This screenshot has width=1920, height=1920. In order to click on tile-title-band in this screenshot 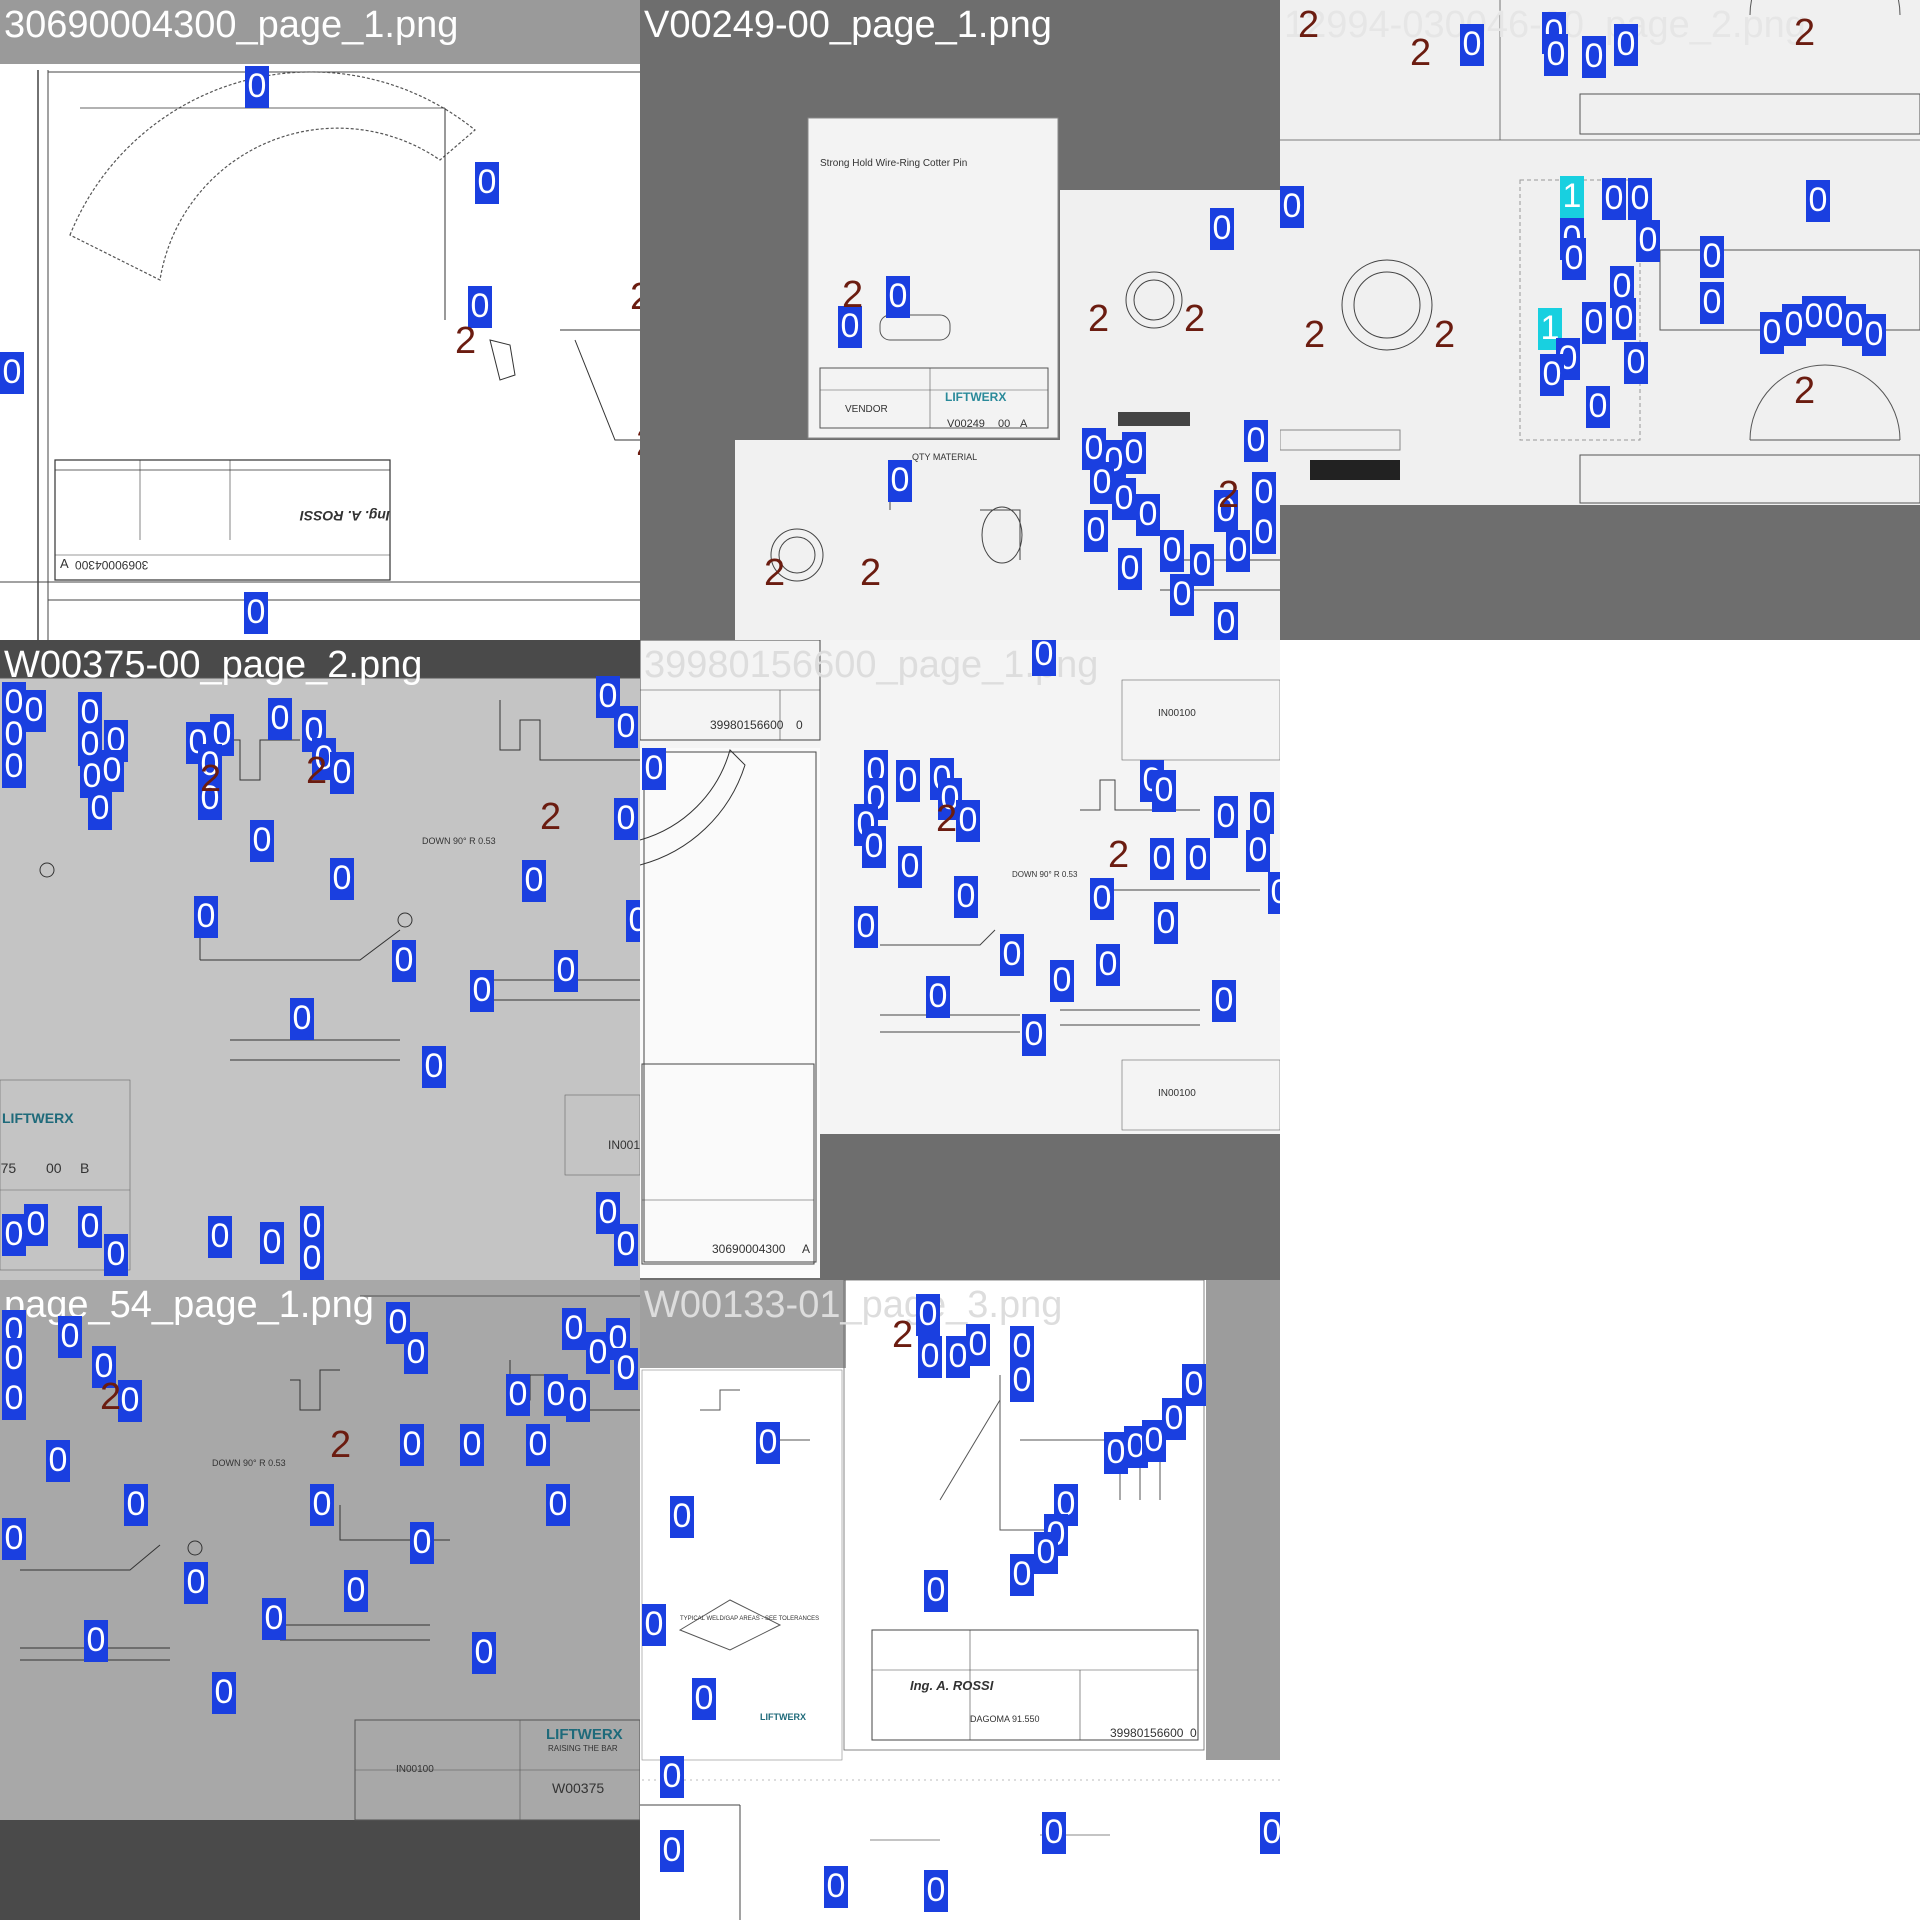, I will do `click(320, 659)`.